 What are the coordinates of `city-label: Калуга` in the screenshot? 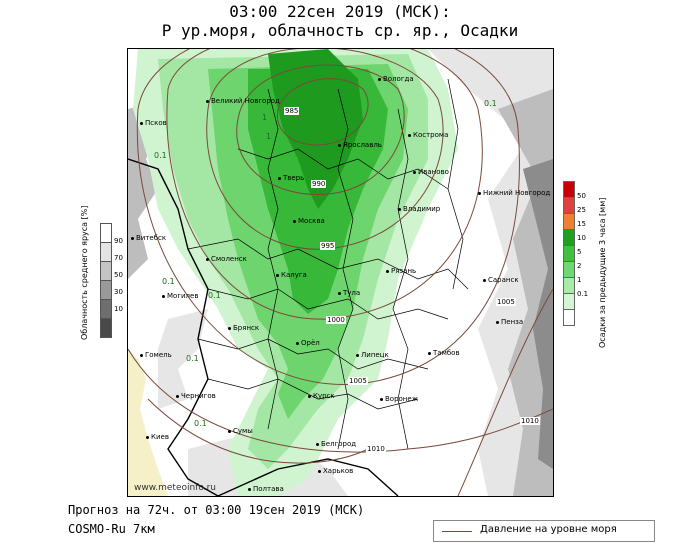 It's located at (291, 275).